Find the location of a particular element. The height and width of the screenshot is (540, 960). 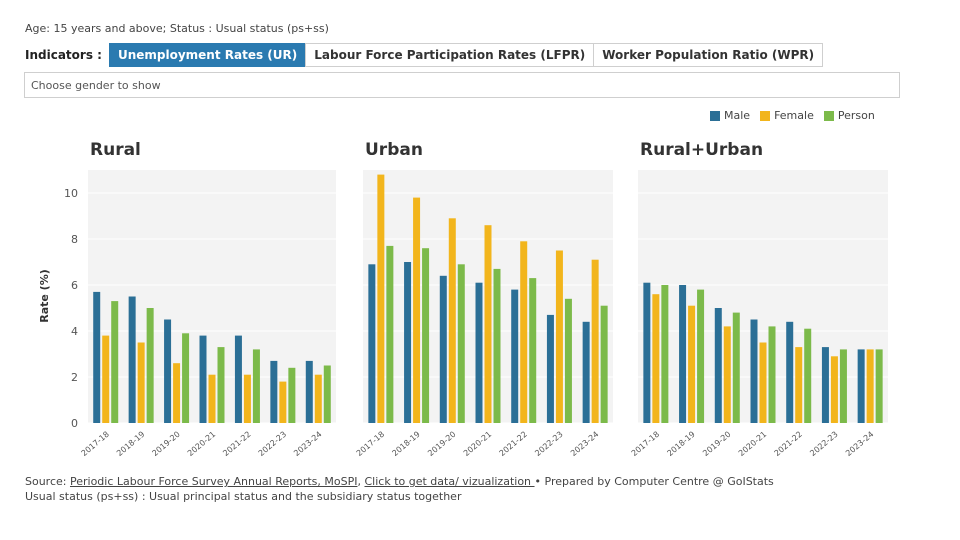

y-tick-label: 8 is located at coordinates (74, 239).